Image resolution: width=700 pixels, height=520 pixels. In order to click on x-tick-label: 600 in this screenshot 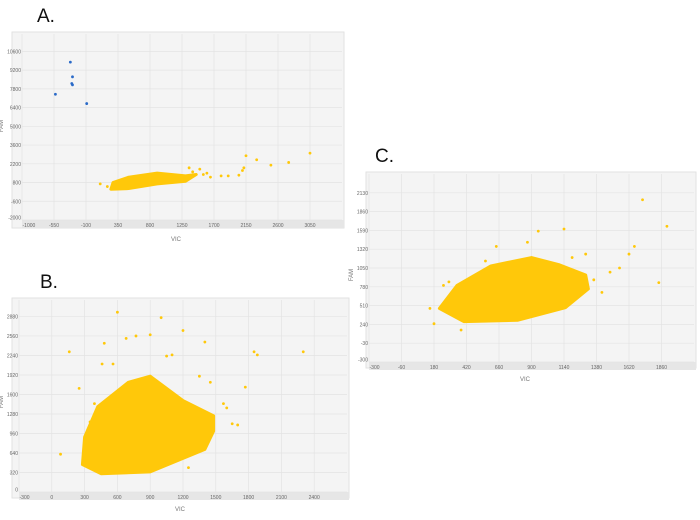, I will do `click(117, 498)`.